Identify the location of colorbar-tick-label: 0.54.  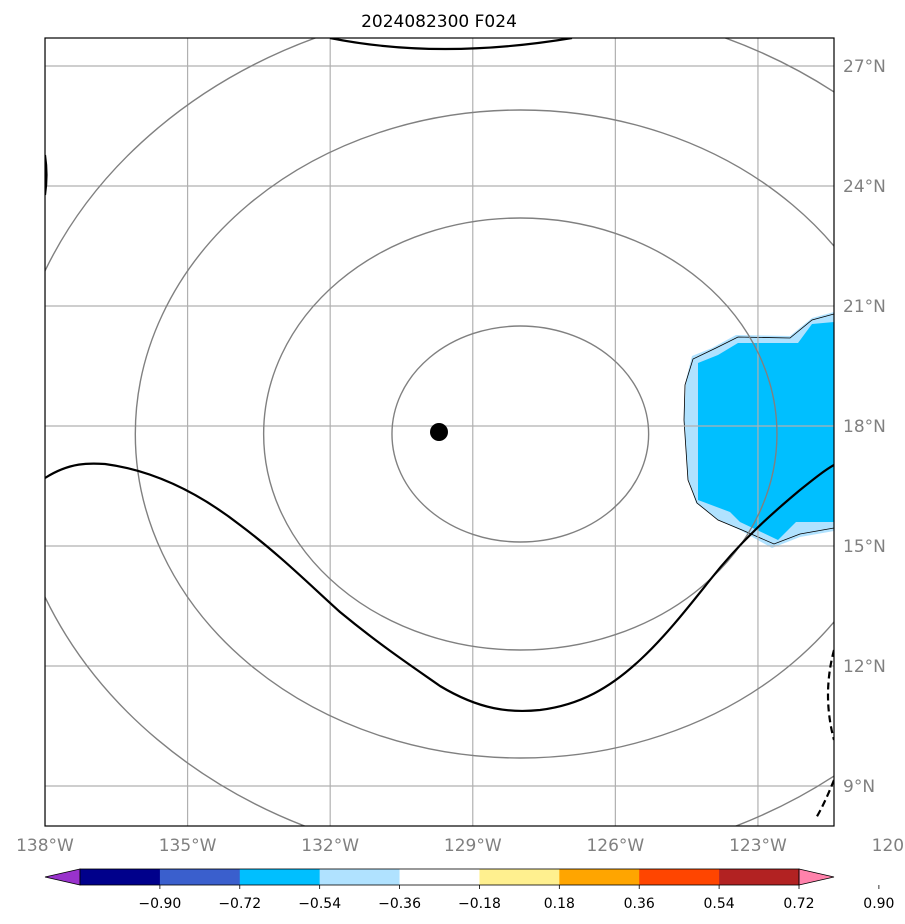
(719, 904).